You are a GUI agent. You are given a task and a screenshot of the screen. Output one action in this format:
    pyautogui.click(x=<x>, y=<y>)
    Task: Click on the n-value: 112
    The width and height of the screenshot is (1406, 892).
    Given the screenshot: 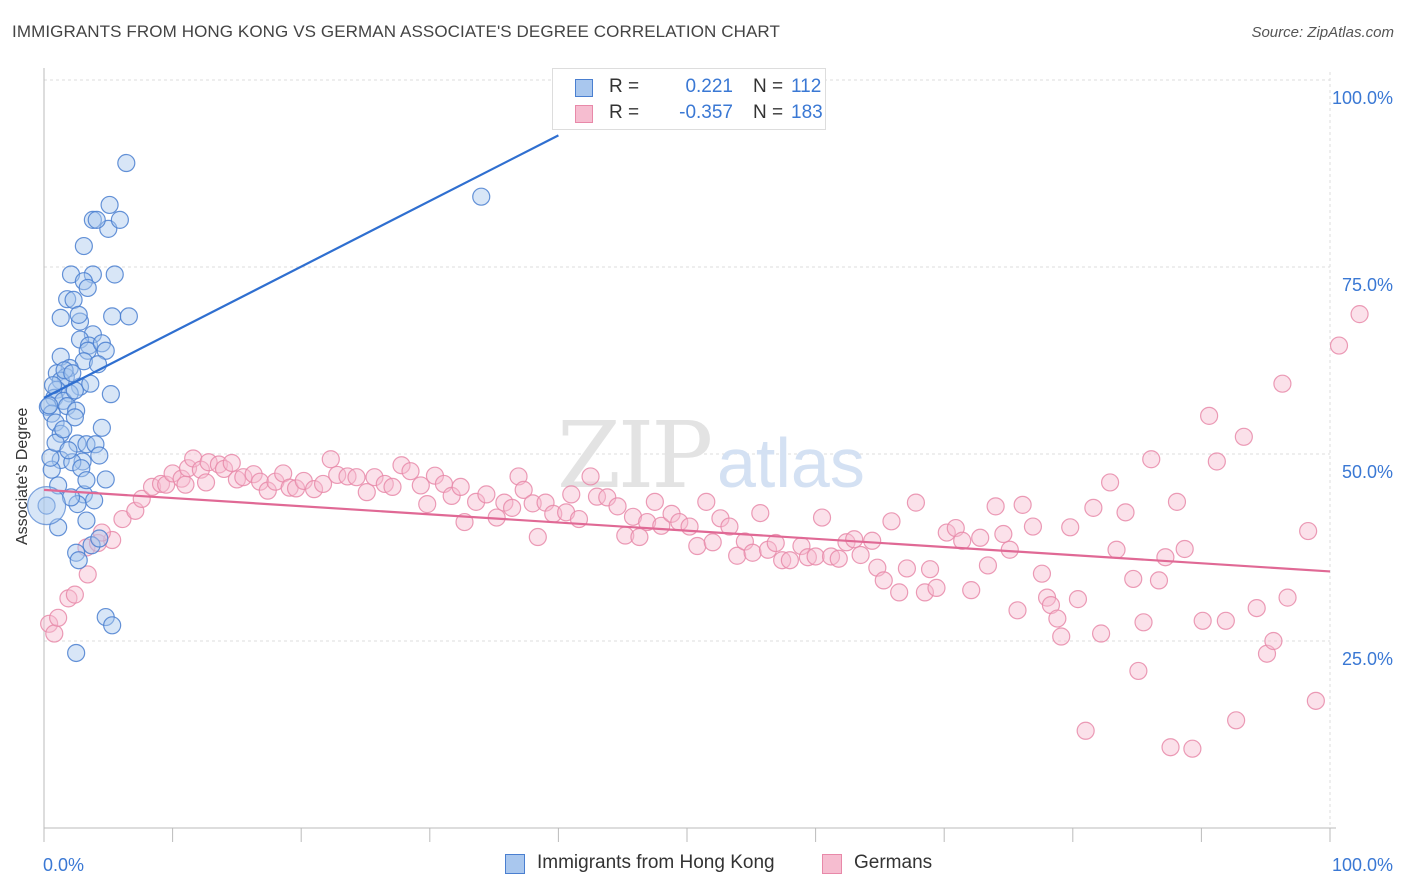 What is the action you would take?
    pyautogui.click(x=806, y=86)
    